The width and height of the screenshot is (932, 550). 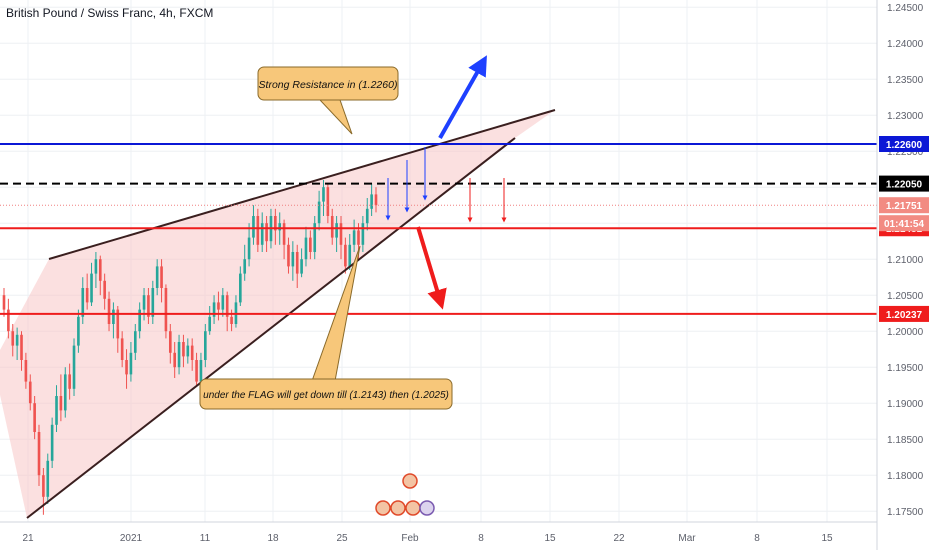 I want to click on y-tick-label: 1.19500, so click(x=905, y=368).